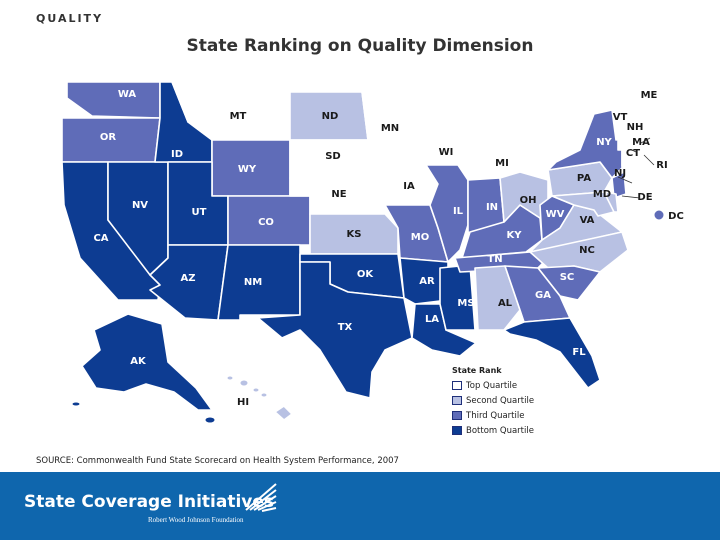 Image resolution: width=720 pixels, height=540 pixels. Describe the element at coordinates (502, 163) in the screenshot. I see `state-label-mi: MI` at that location.